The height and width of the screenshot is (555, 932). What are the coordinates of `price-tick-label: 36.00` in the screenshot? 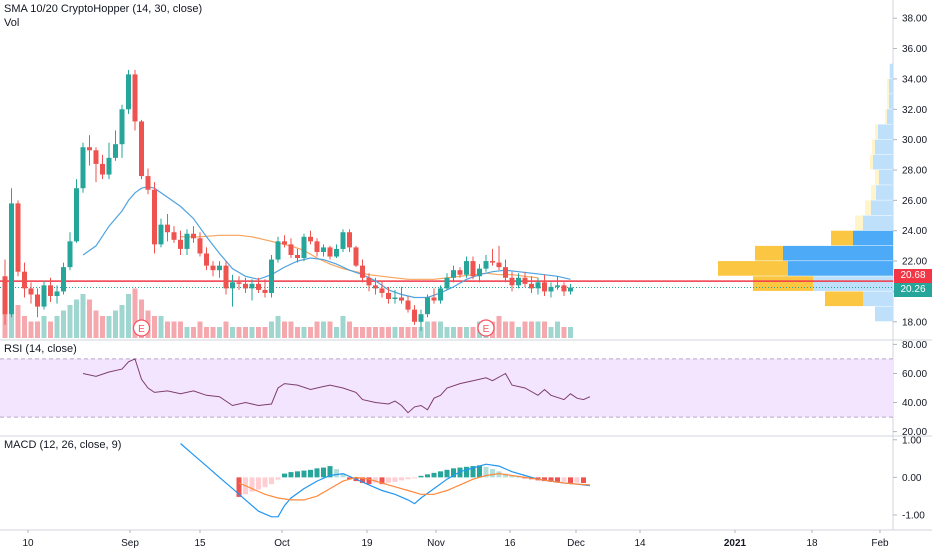 It's located at (914, 49).